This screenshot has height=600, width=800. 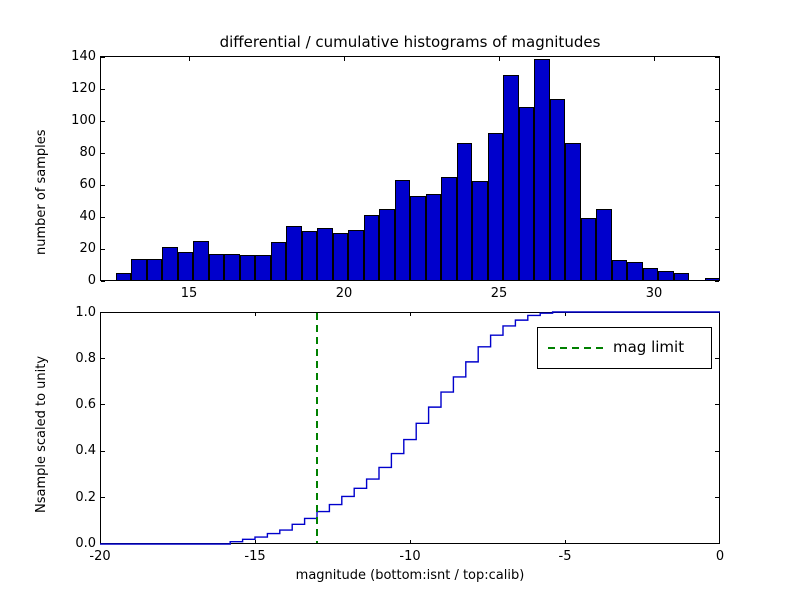 What do you see at coordinates (87, 152) in the screenshot?
I see `top-ytick-80: 80` at bounding box center [87, 152].